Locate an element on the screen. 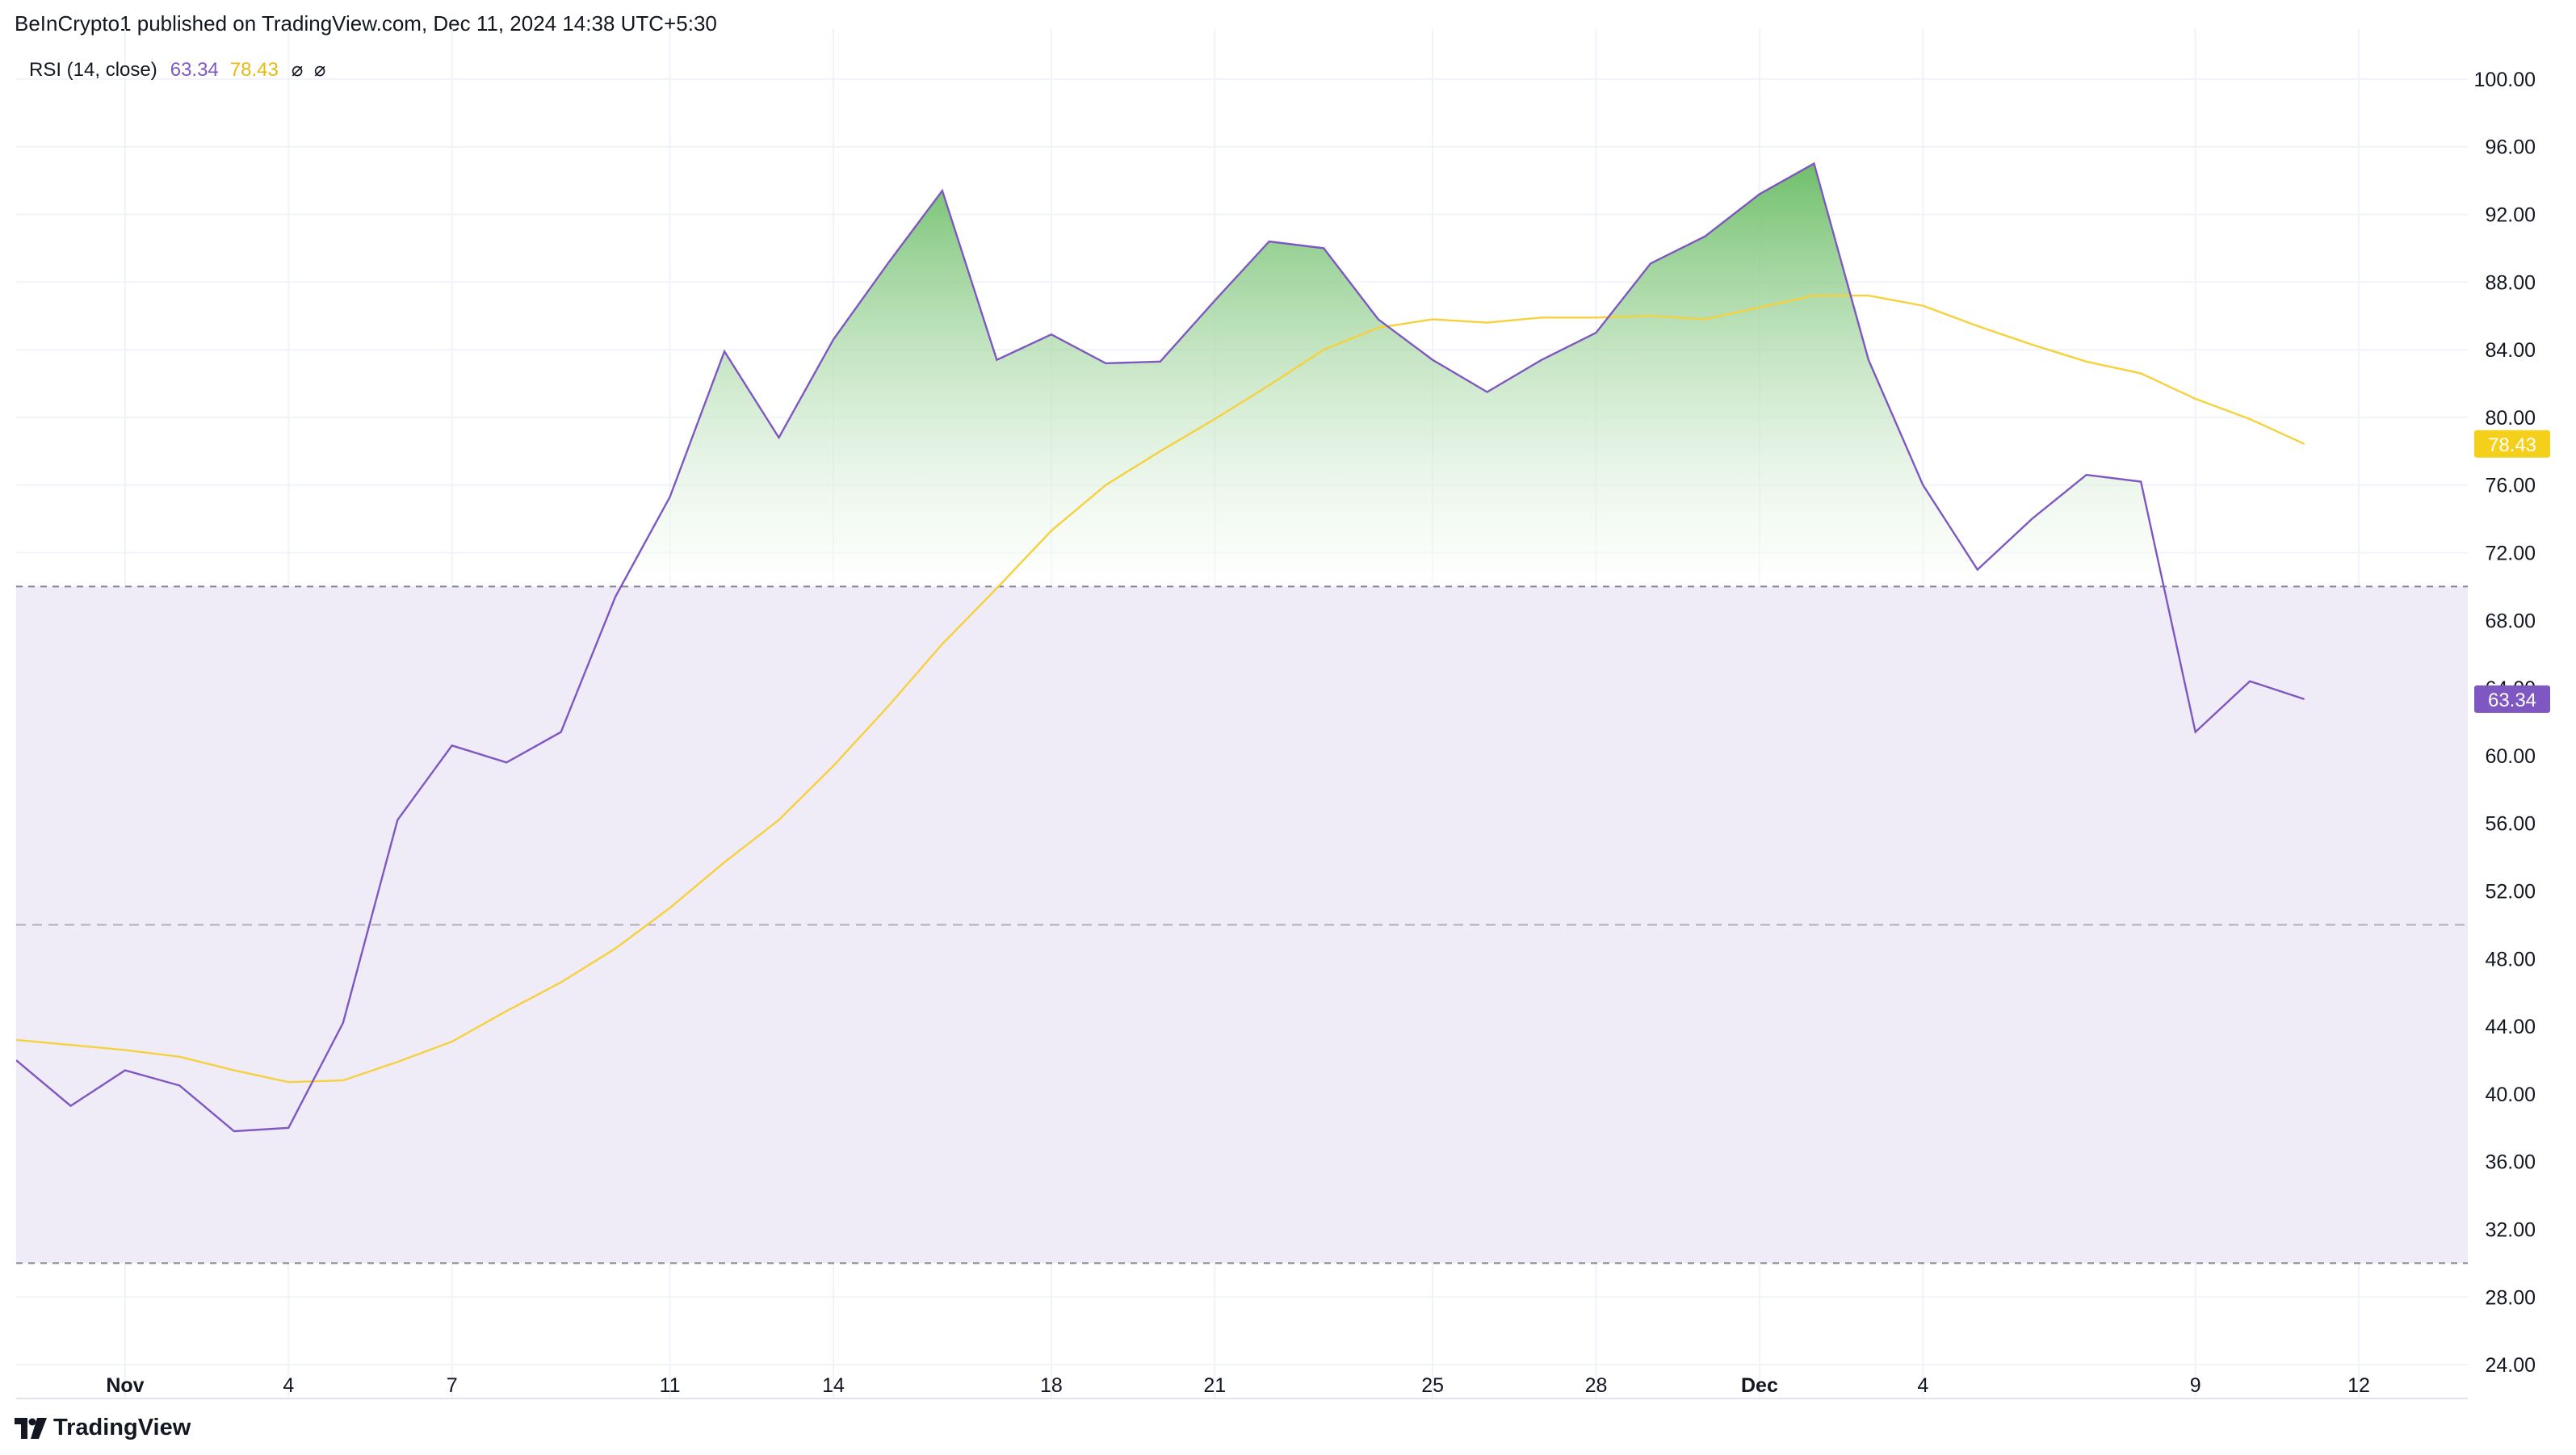 The image size is (2576, 1455). rsi-badge-background is located at coordinates (2512, 699).